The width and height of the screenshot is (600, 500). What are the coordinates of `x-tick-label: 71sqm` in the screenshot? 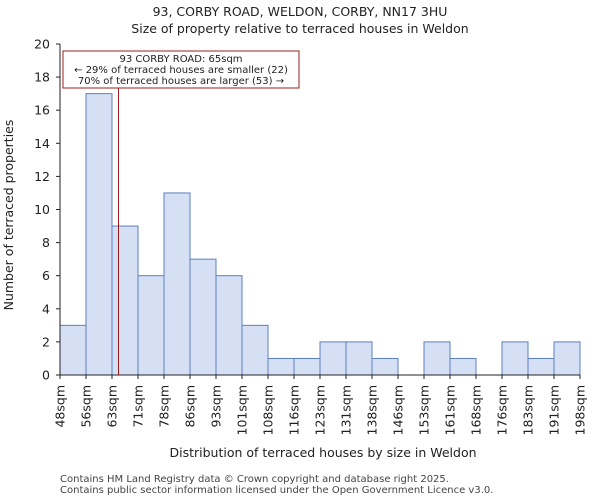 It's located at (138, 406).